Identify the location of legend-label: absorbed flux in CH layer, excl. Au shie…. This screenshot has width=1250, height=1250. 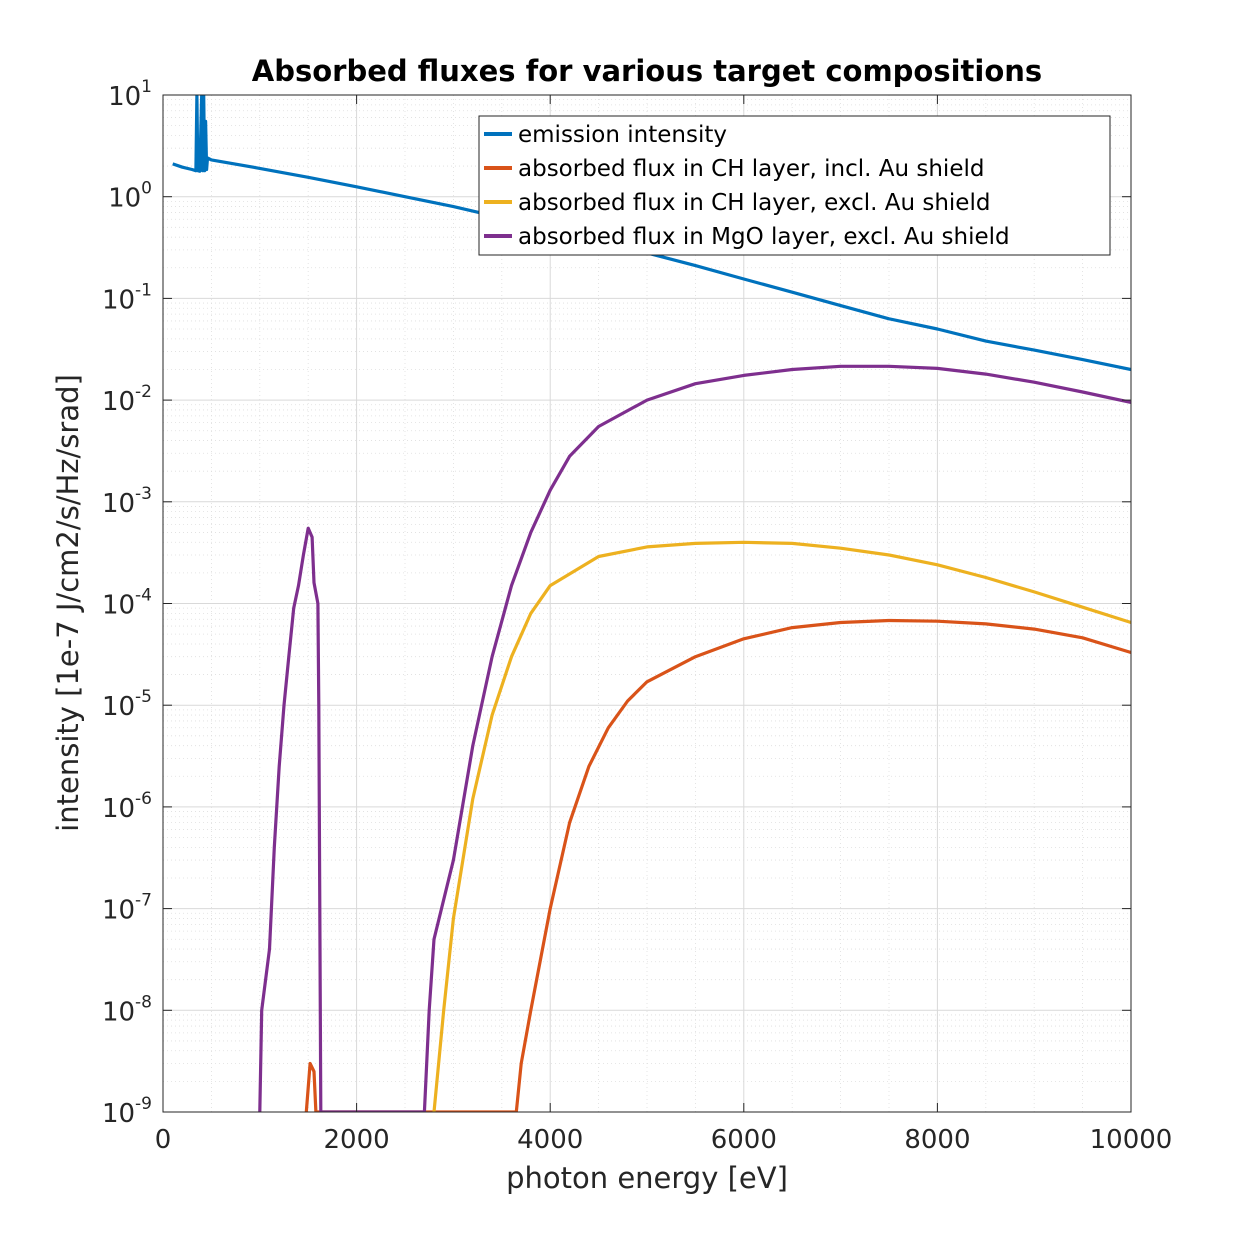
(754, 203).